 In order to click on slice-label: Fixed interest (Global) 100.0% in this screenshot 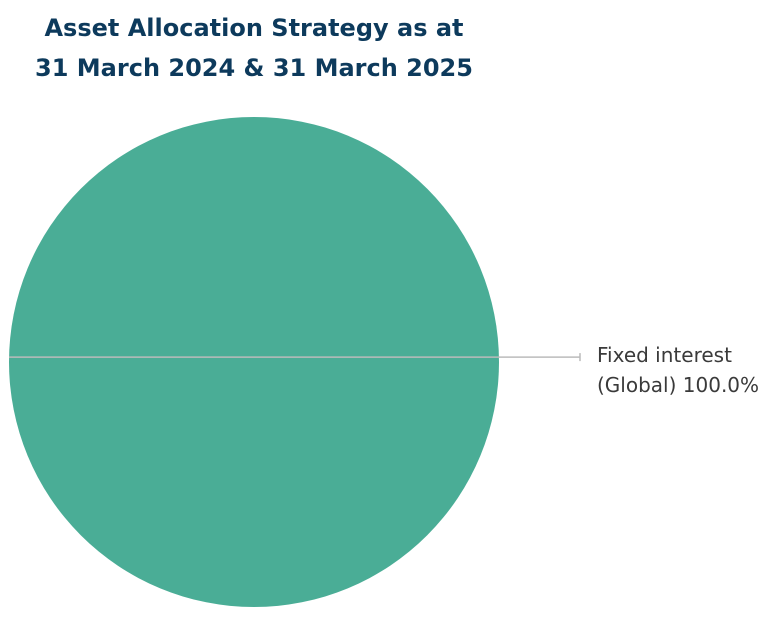, I will do `click(688, 370)`.